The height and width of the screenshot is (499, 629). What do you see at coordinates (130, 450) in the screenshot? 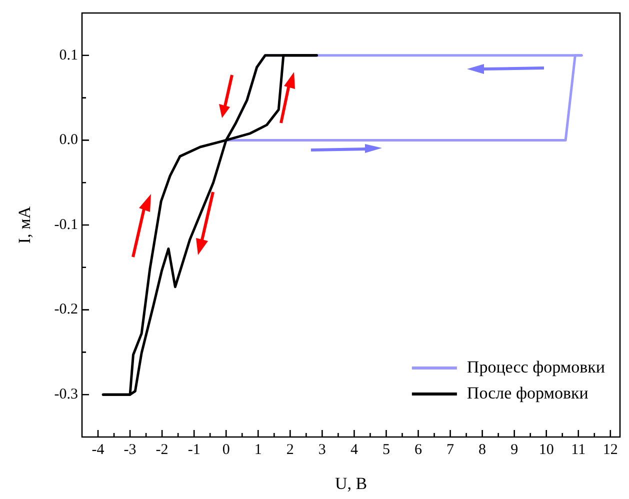
I see `x-tick-label: -3` at bounding box center [130, 450].